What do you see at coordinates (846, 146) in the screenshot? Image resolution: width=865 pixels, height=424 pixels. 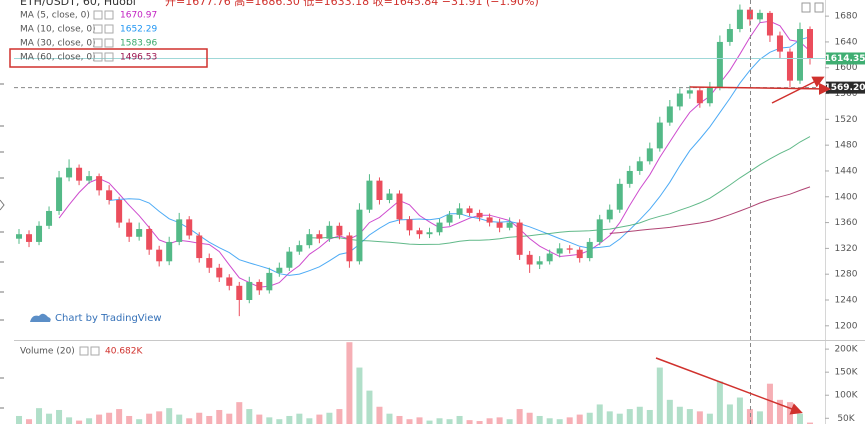 I see `y-tick-label: 1480` at bounding box center [846, 146].